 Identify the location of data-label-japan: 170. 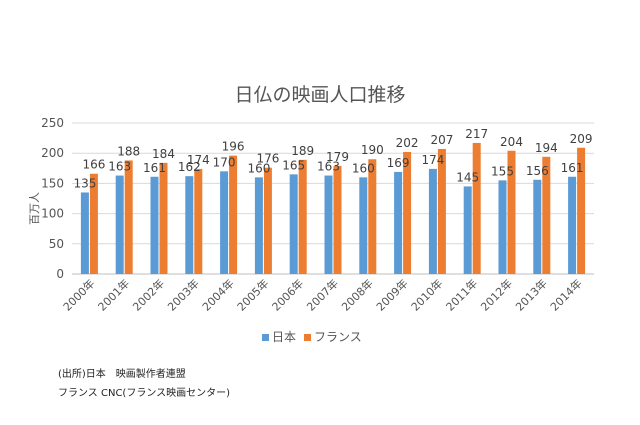
(224, 162).